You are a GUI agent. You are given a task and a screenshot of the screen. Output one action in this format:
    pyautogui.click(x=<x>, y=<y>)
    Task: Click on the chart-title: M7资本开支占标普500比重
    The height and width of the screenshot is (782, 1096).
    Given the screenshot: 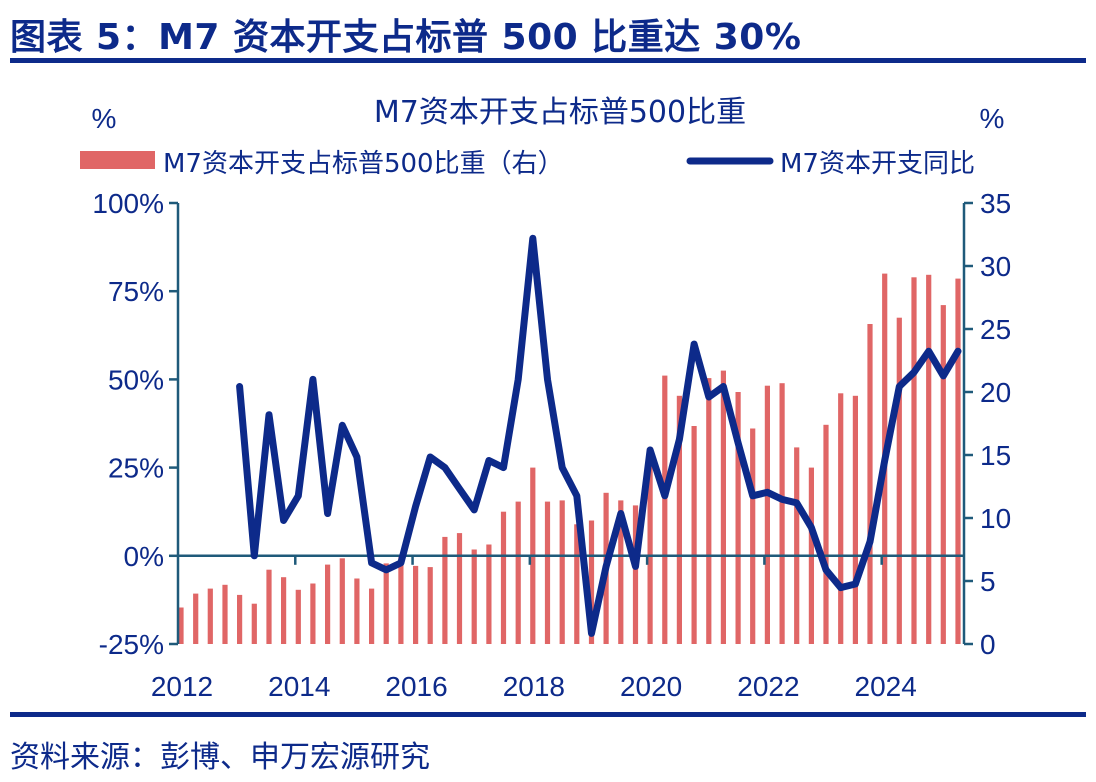 What is the action you would take?
    pyautogui.click(x=560, y=112)
    